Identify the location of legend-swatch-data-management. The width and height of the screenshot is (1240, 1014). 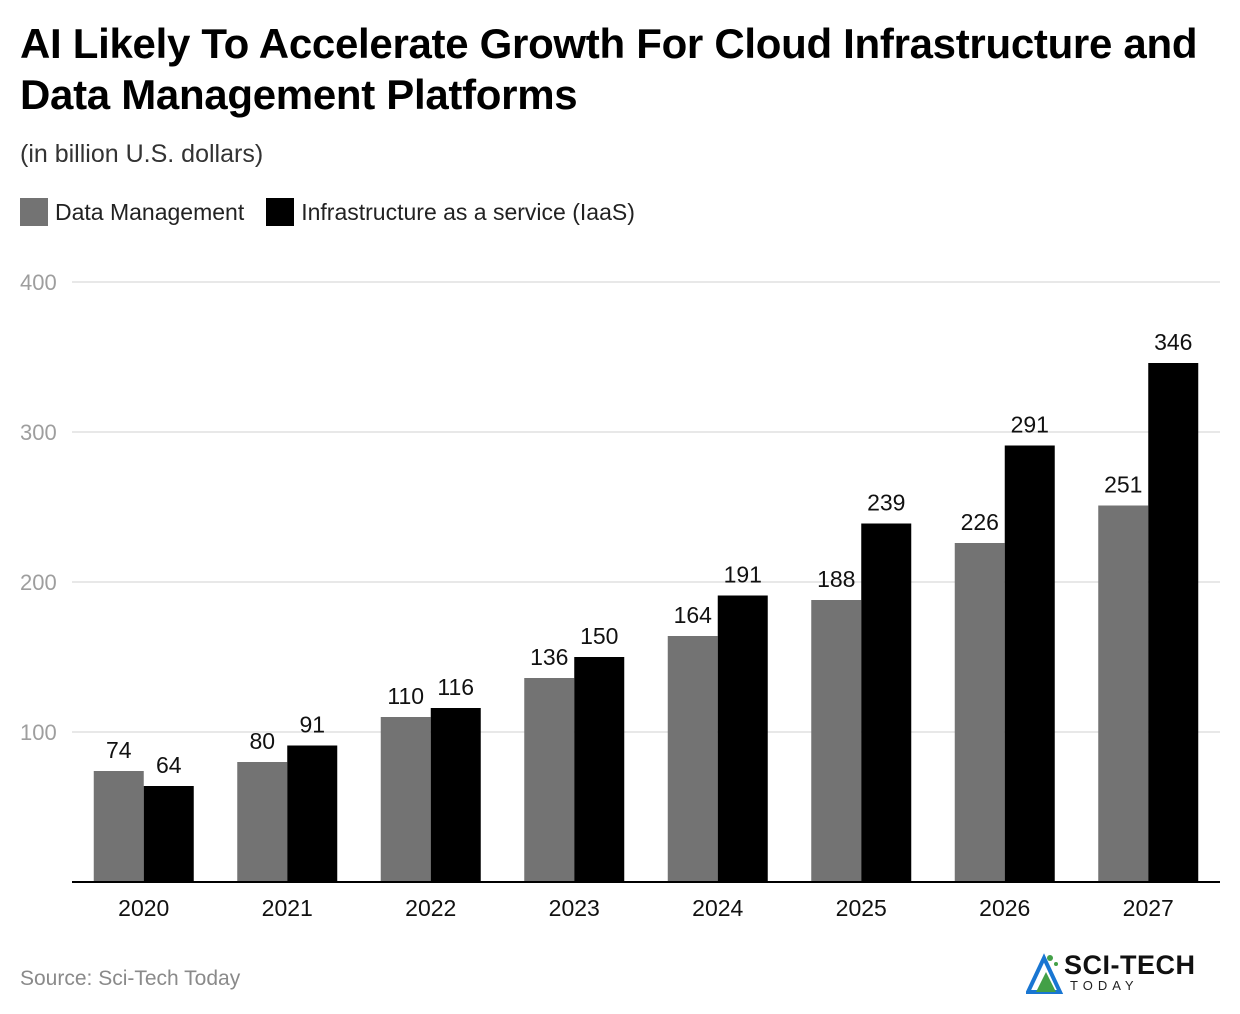
(34, 212).